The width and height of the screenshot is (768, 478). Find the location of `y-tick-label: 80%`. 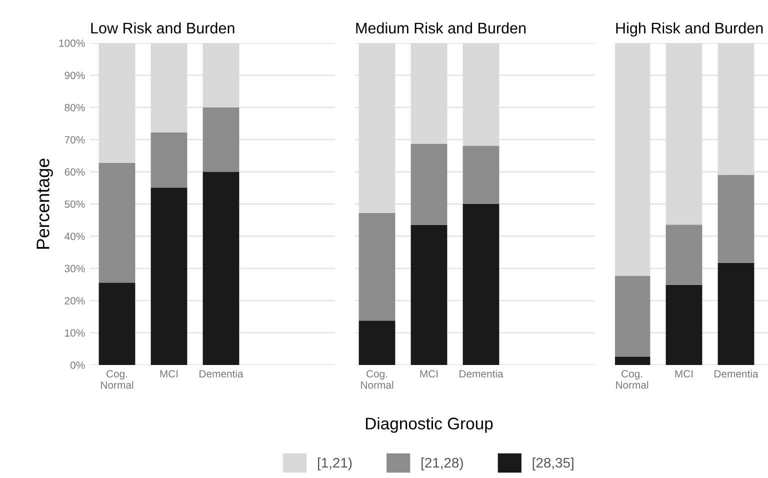

y-tick-label: 80% is located at coordinates (74, 108).